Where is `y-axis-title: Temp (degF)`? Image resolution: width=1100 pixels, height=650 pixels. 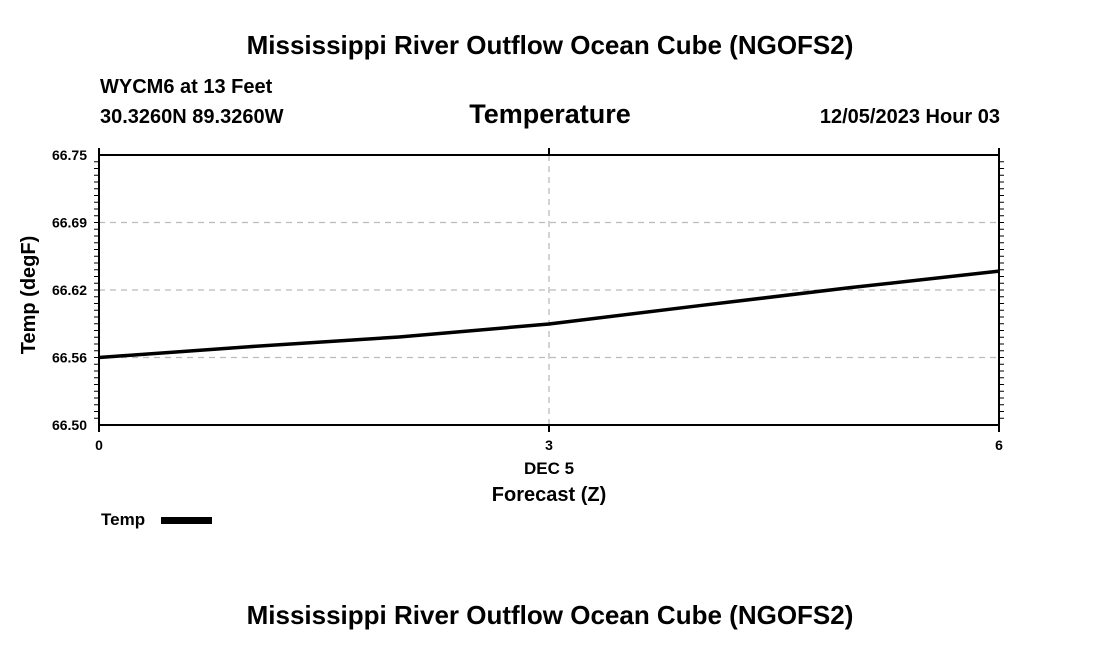 y-axis-title: Temp (degF) is located at coordinates (29, 295).